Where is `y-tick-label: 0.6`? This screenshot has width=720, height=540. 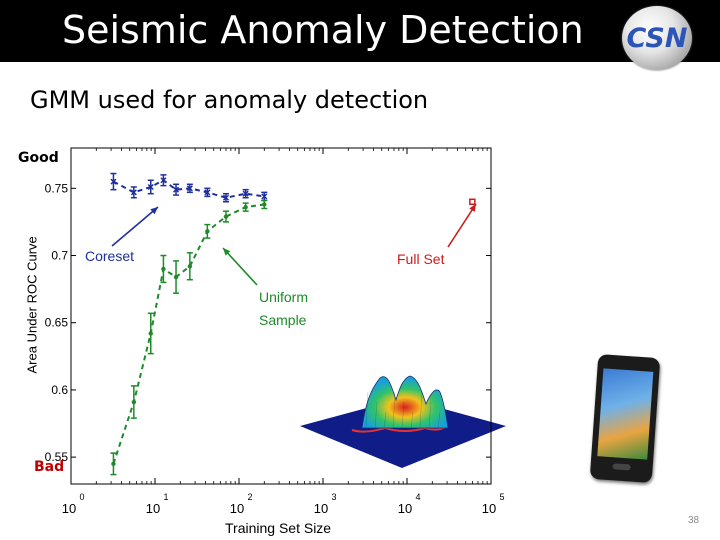 y-tick-label: 0.6 is located at coordinates (59, 390).